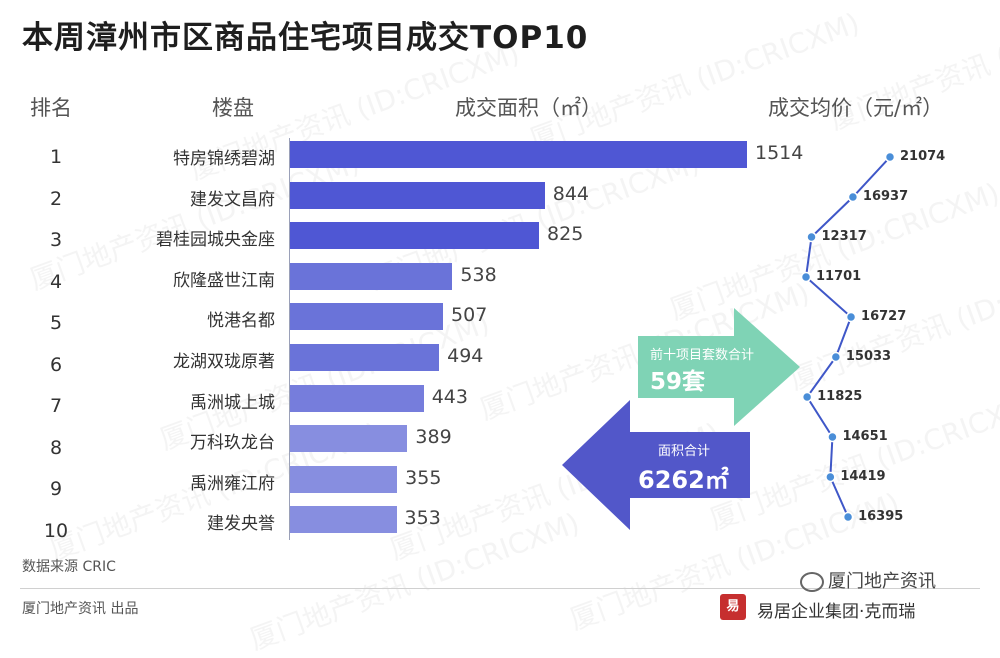 This screenshot has height=658, width=1000. Describe the element at coordinates (469, 315) in the screenshot. I see `area-value-label: 507` at that location.